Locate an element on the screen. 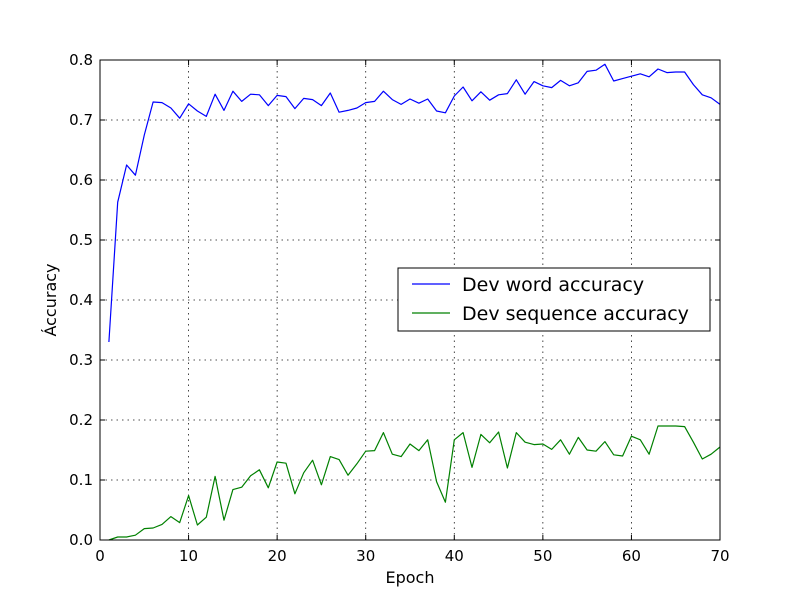 This screenshot has width=800, height=600. series-line-dev-sequence-accuracy is located at coordinates (414, 483).